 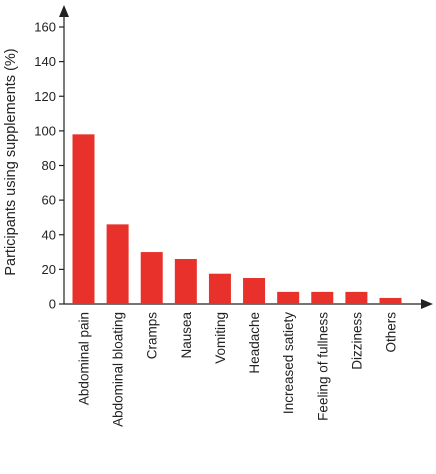 What do you see at coordinates (52, 304) in the screenshot?
I see `y-tick-label: 0` at bounding box center [52, 304].